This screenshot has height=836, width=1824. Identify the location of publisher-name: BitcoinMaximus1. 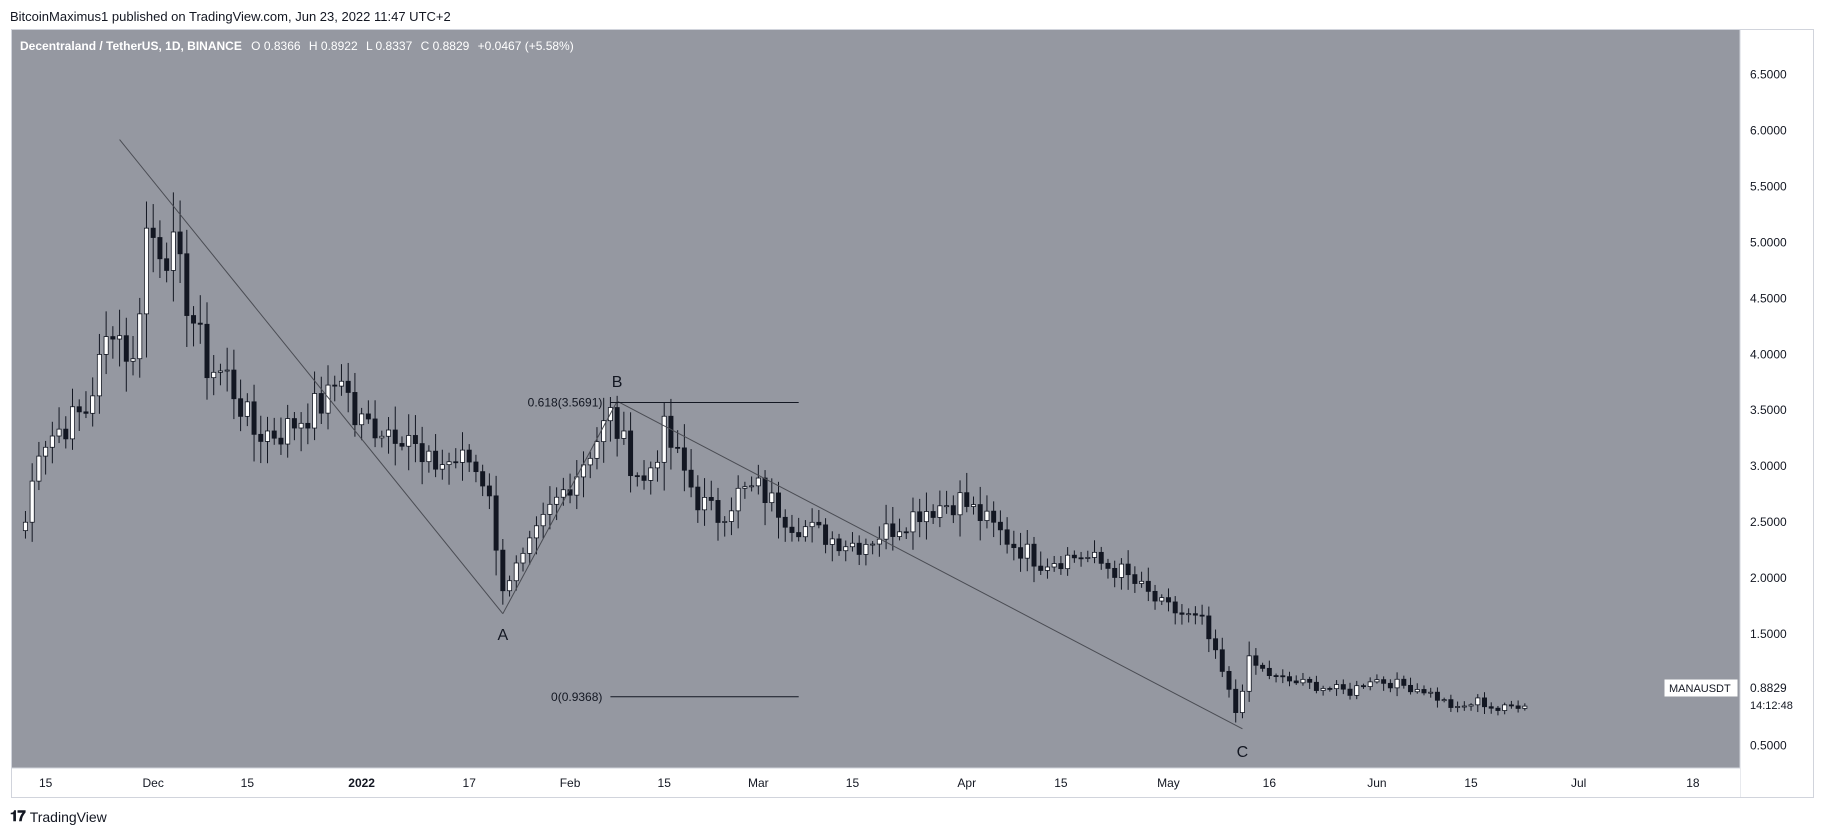
(59, 16).